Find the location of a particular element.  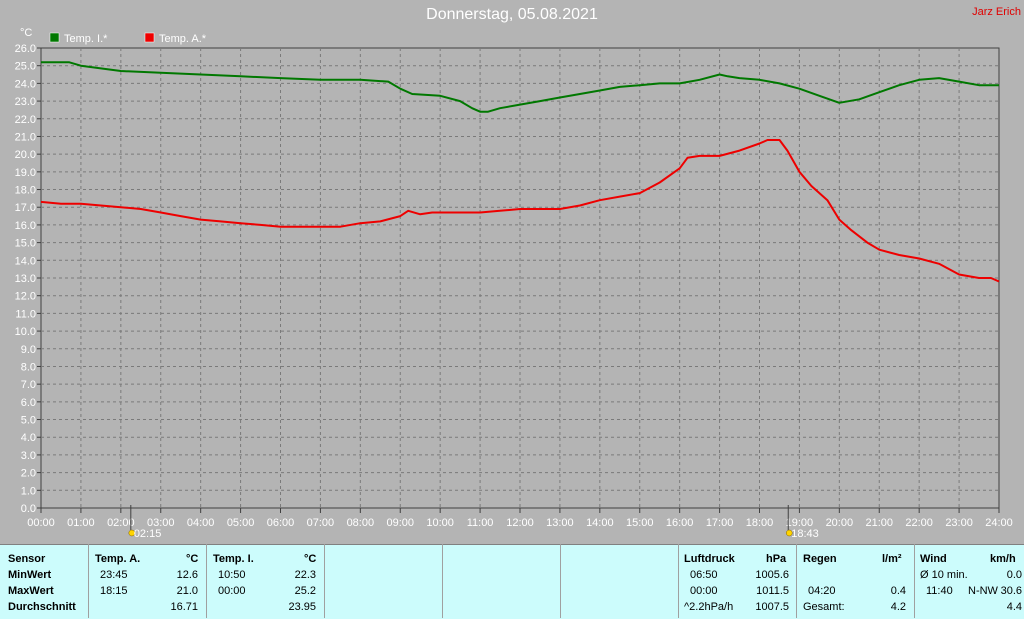

y-tick-label: 26.0 is located at coordinates (25, 49).